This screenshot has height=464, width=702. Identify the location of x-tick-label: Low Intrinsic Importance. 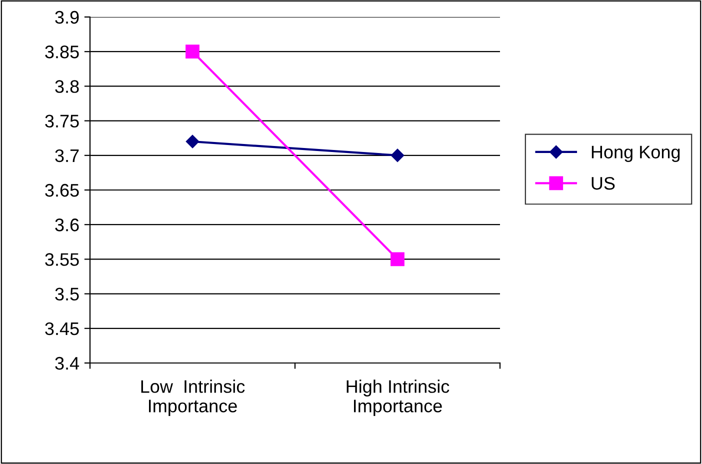
(193, 398).